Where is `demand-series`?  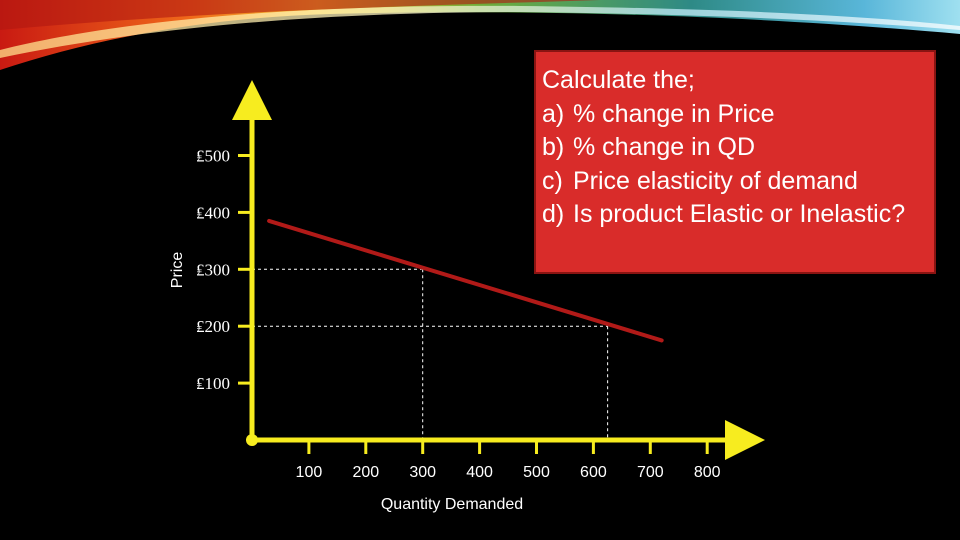 demand-series is located at coordinates (465, 280).